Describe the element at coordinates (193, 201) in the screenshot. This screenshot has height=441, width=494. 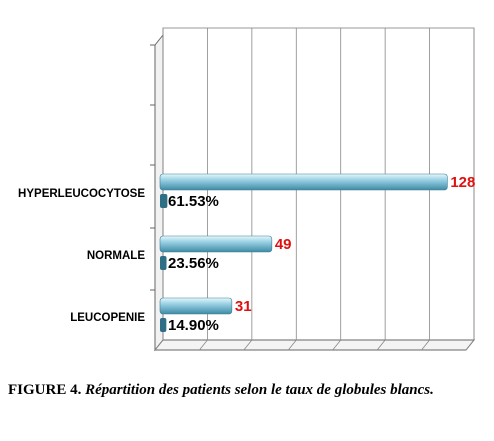
I see `value-label: 61.53%` at that location.